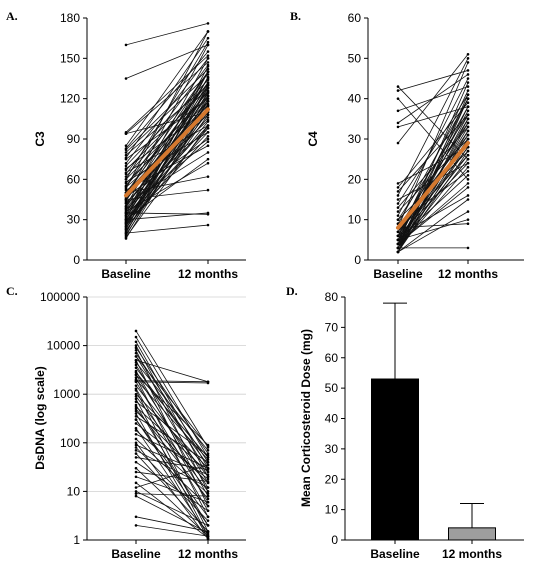  Describe the element at coordinates (76, 540) in the screenshot. I see `panel-c-y-tick-label: 1` at that location.